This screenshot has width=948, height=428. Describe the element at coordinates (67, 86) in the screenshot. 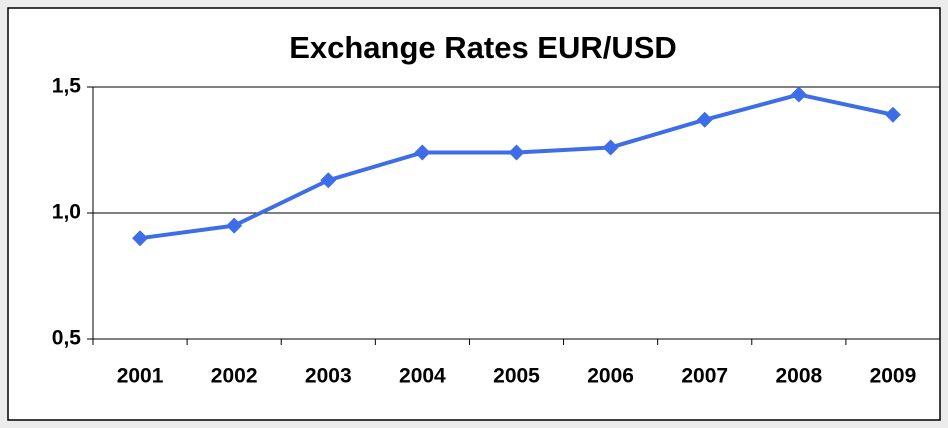

I see `y-tick-label: 1,5` at that location.